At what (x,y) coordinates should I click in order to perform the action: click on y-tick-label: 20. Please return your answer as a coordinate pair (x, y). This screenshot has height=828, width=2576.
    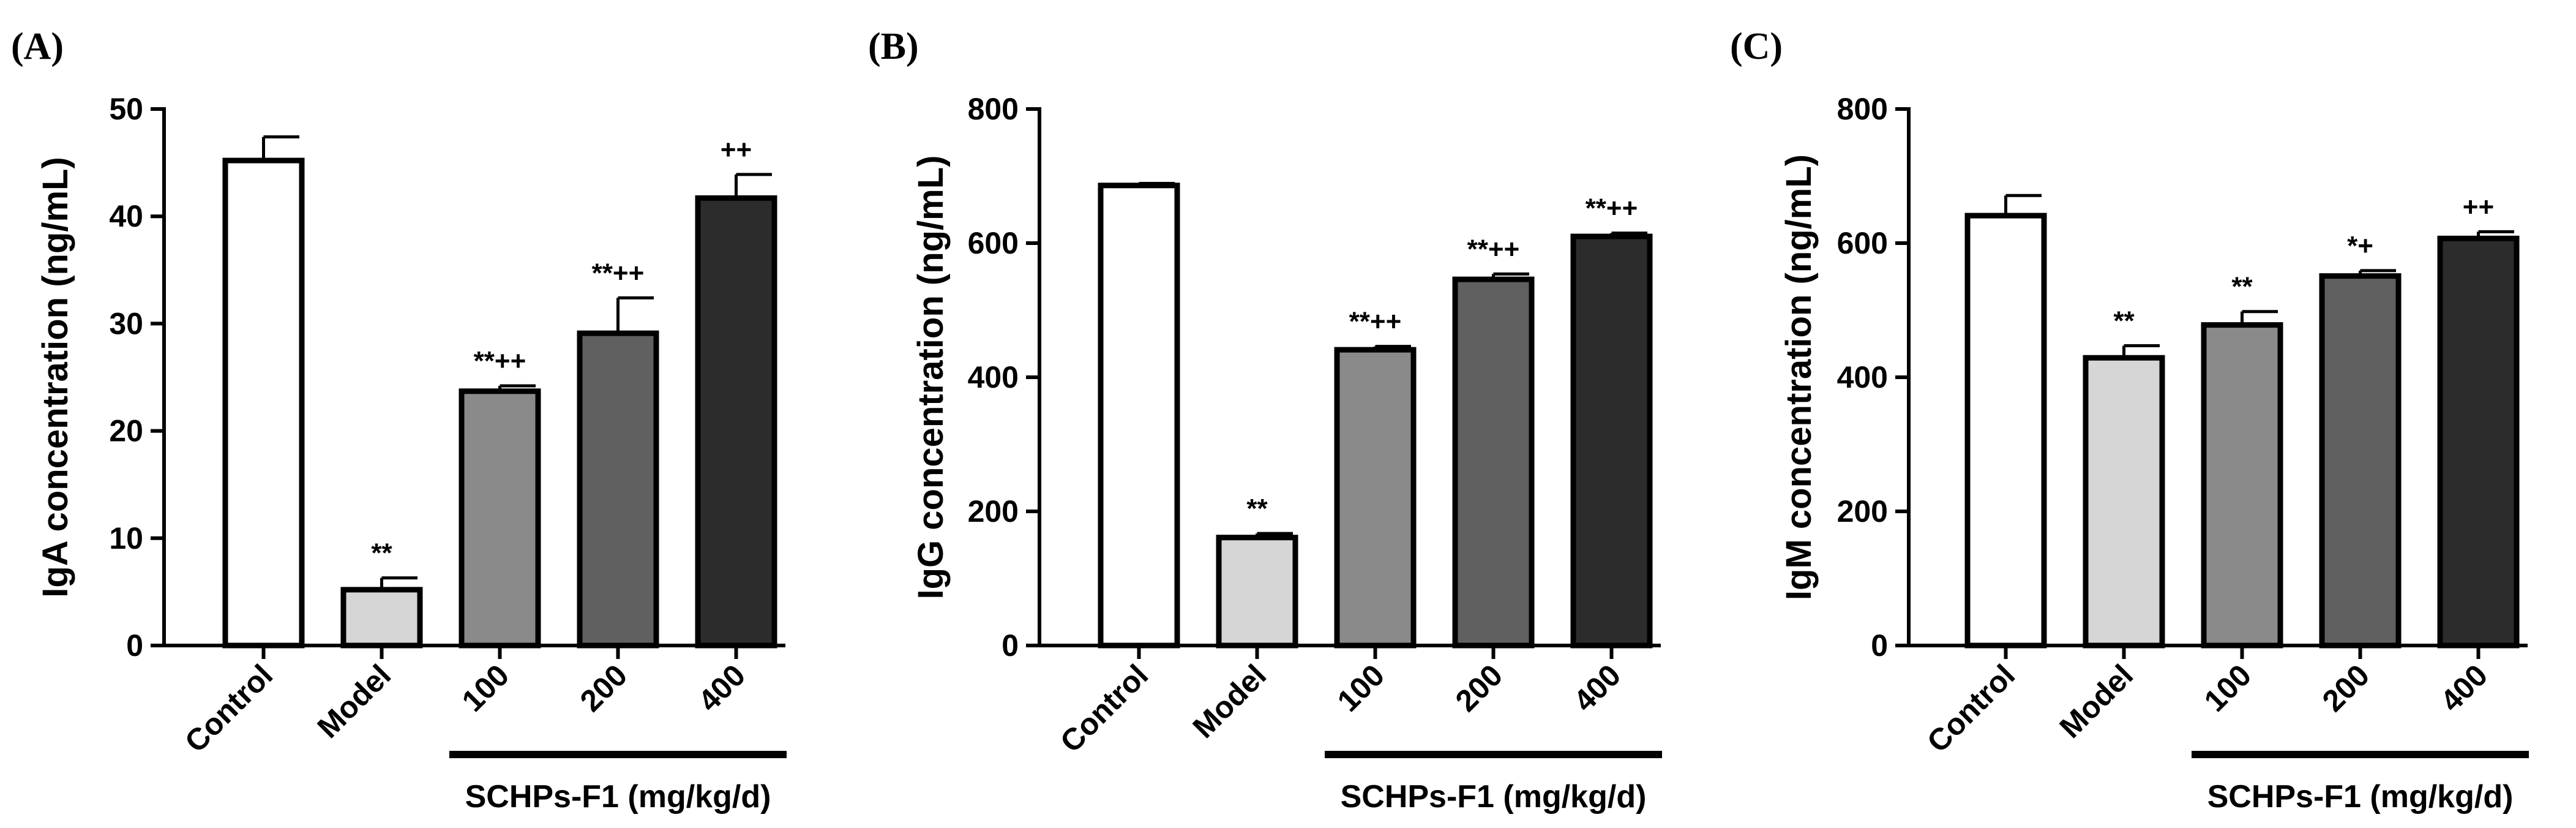
    Looking at the image, I should click on (126, 431).